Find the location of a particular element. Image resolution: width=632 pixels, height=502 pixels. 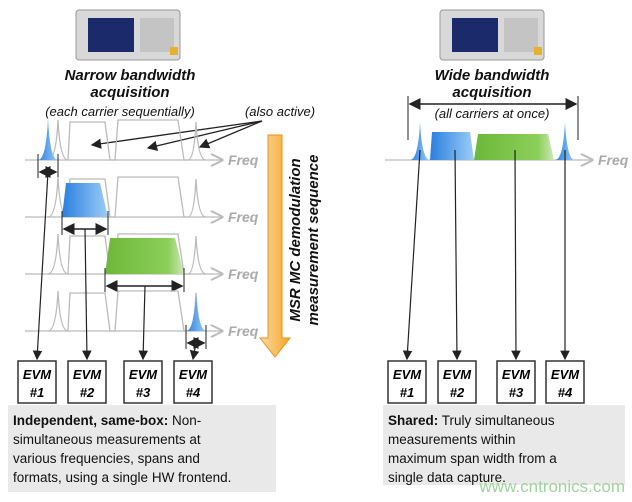

also-active-label: (also active) is located at coordinates (280, 111).